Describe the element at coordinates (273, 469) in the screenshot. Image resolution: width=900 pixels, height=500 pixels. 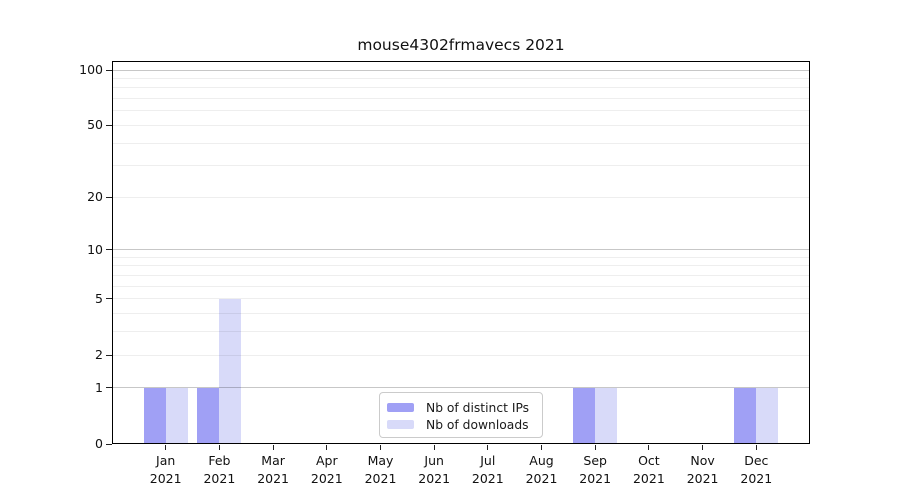
I see `x-tick-label-mar: Mar 2021` at that location.